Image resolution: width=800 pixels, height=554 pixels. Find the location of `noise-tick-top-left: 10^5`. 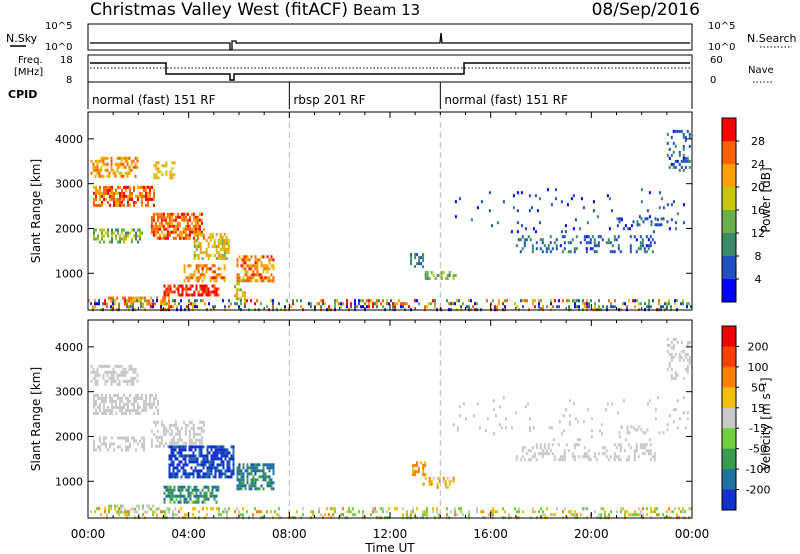

noise-tick-top-left: 10^5 is located at coordinates (58, 26).